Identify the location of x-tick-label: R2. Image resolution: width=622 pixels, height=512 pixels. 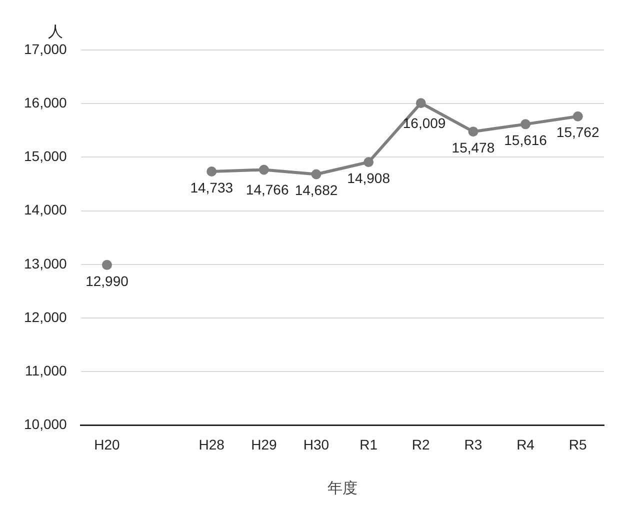
(421, 444).